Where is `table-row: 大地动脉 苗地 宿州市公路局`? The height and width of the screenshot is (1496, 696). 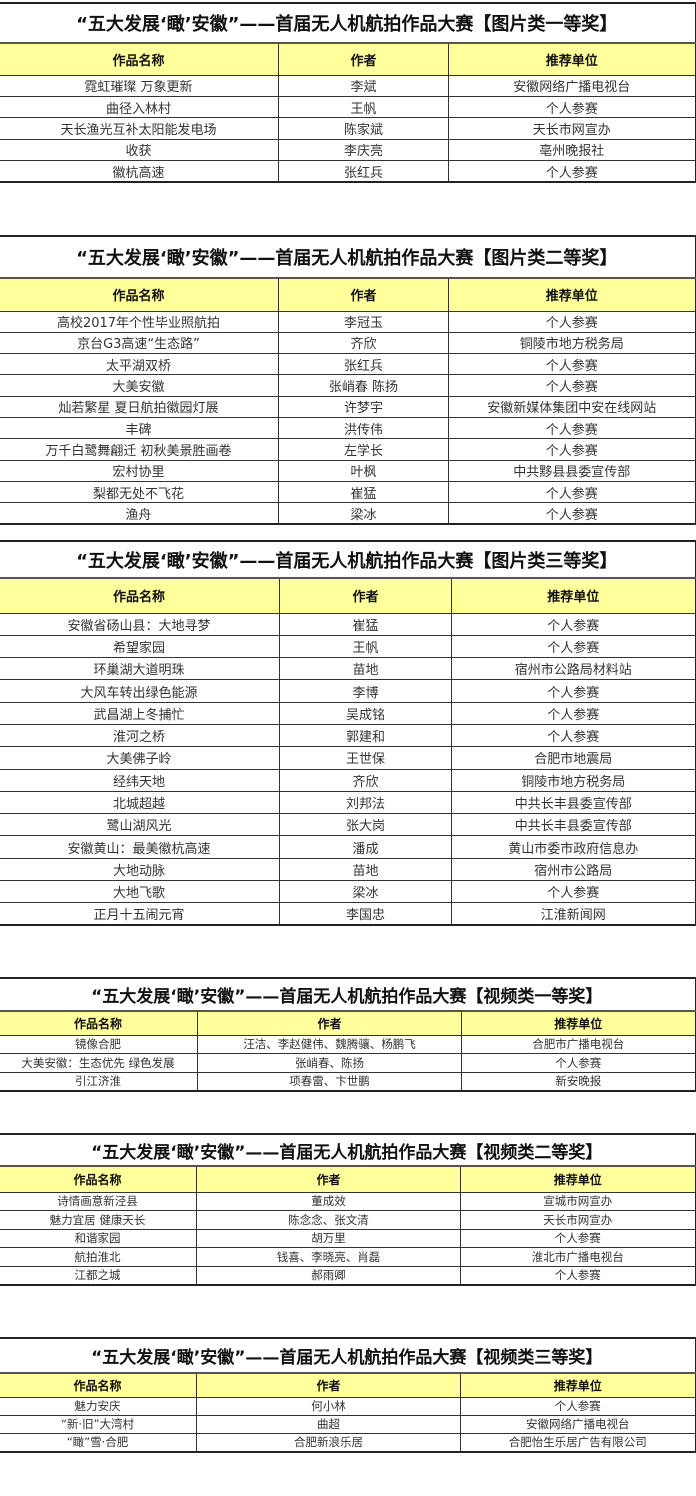
table-row: 大地动脉 苗地 宿州市公路局 is located at coordinates (348, 869).